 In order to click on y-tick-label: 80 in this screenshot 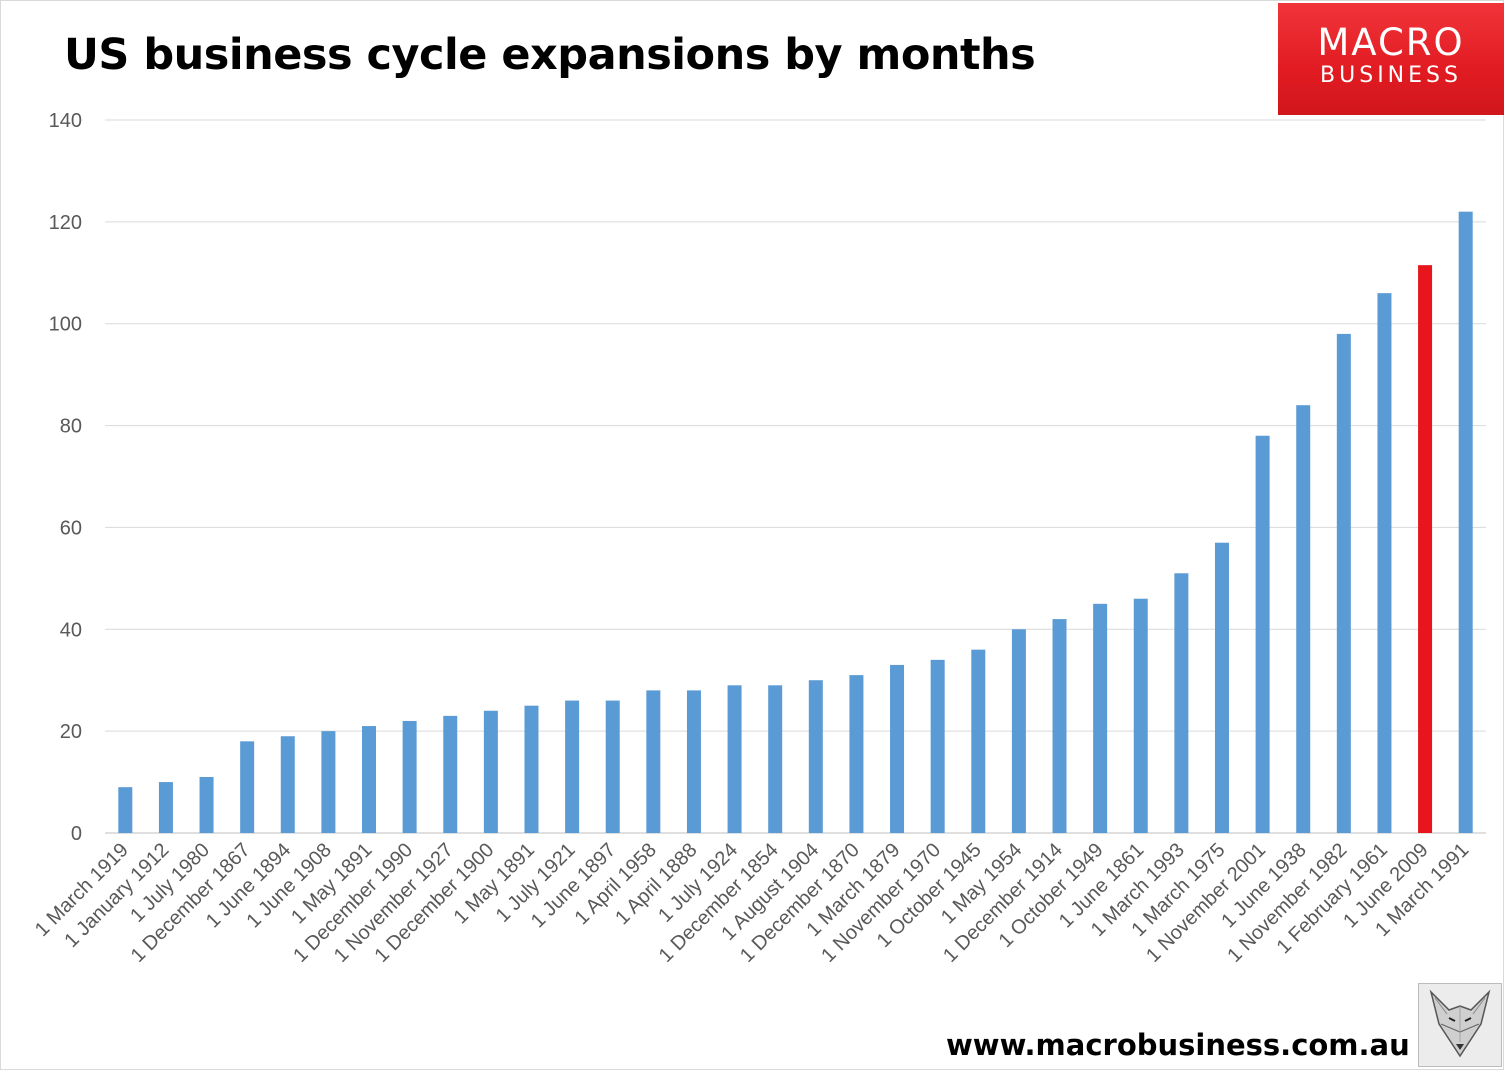, I will do `click(71, 427)`.